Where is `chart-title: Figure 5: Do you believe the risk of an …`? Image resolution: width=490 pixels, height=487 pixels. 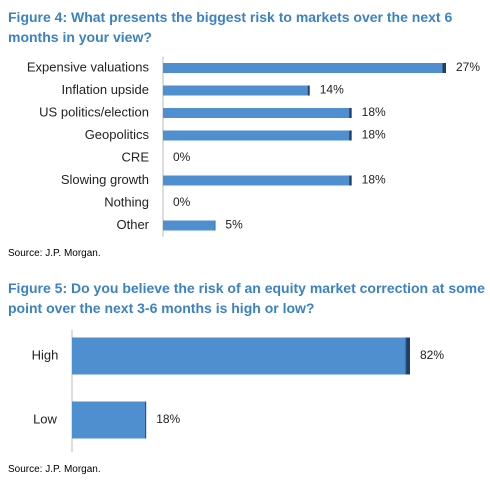 chart-title: Figure 5: Do you believe the risk of an … is located at coordinates (246, 298).